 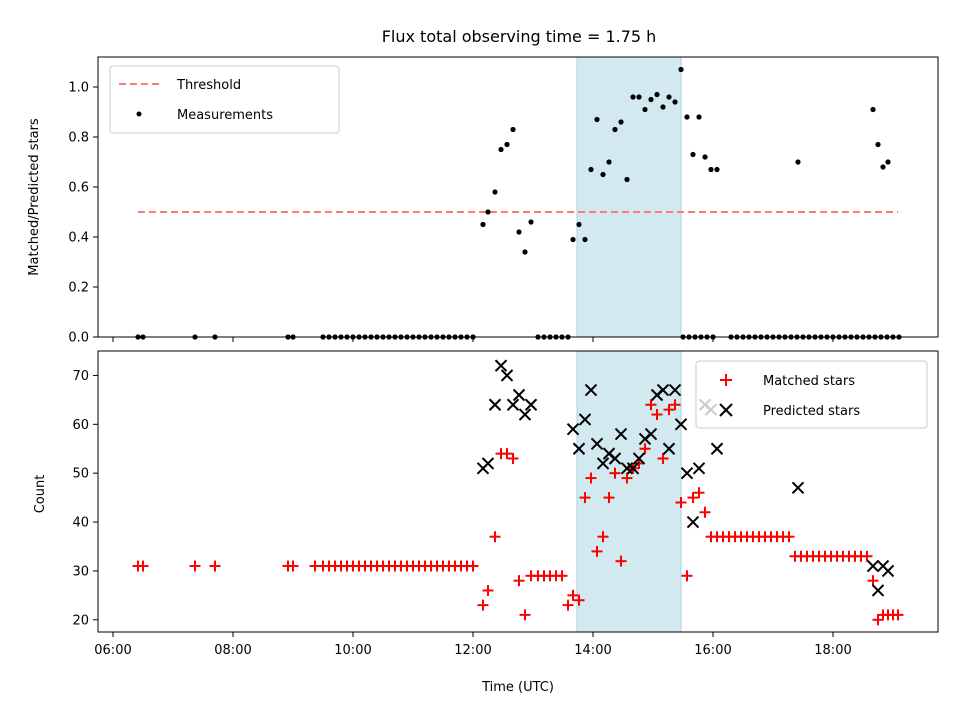 I want to click on y-tick-label: 50, so click(x=80, y=474).